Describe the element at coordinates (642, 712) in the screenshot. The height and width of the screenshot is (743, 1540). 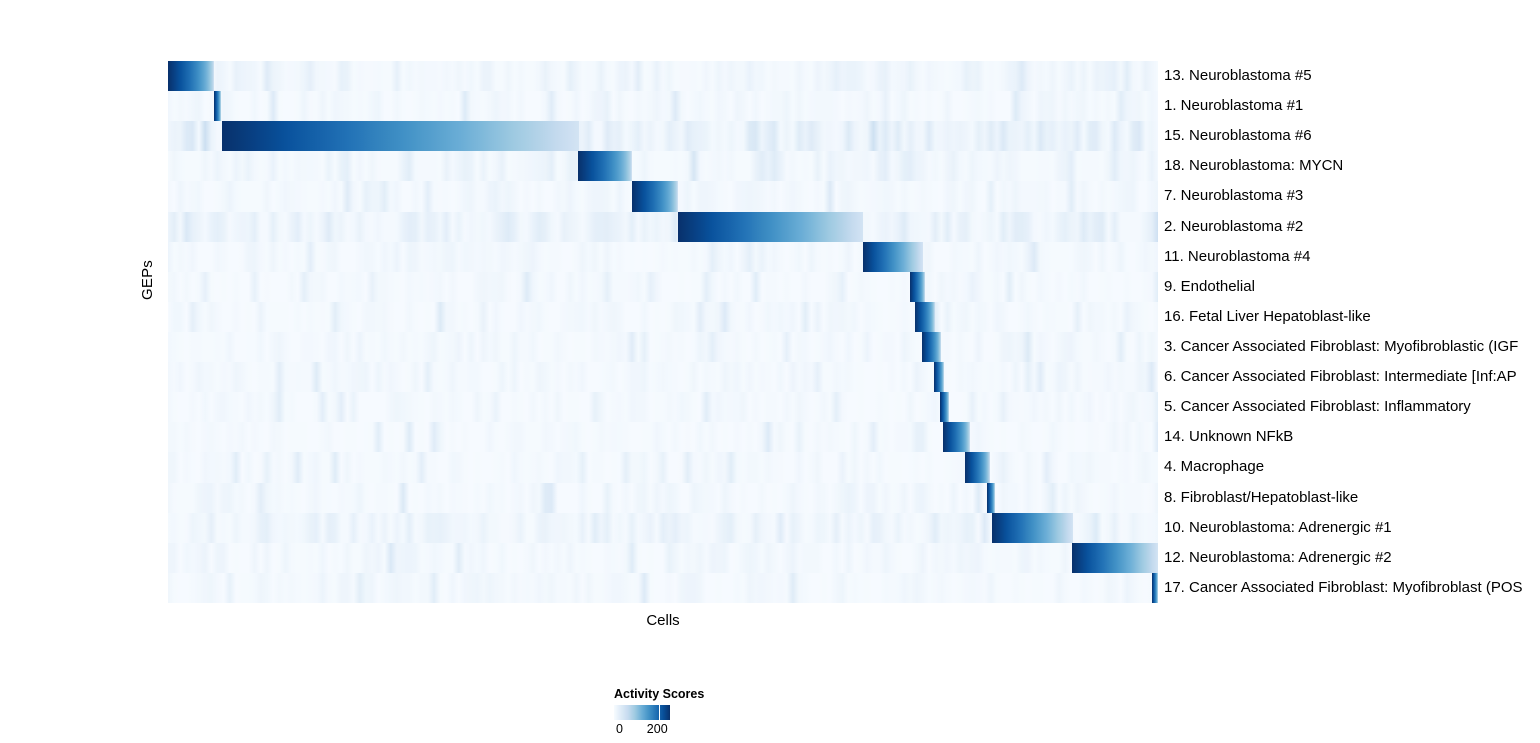
I see `colorbar-gradient` at that location.